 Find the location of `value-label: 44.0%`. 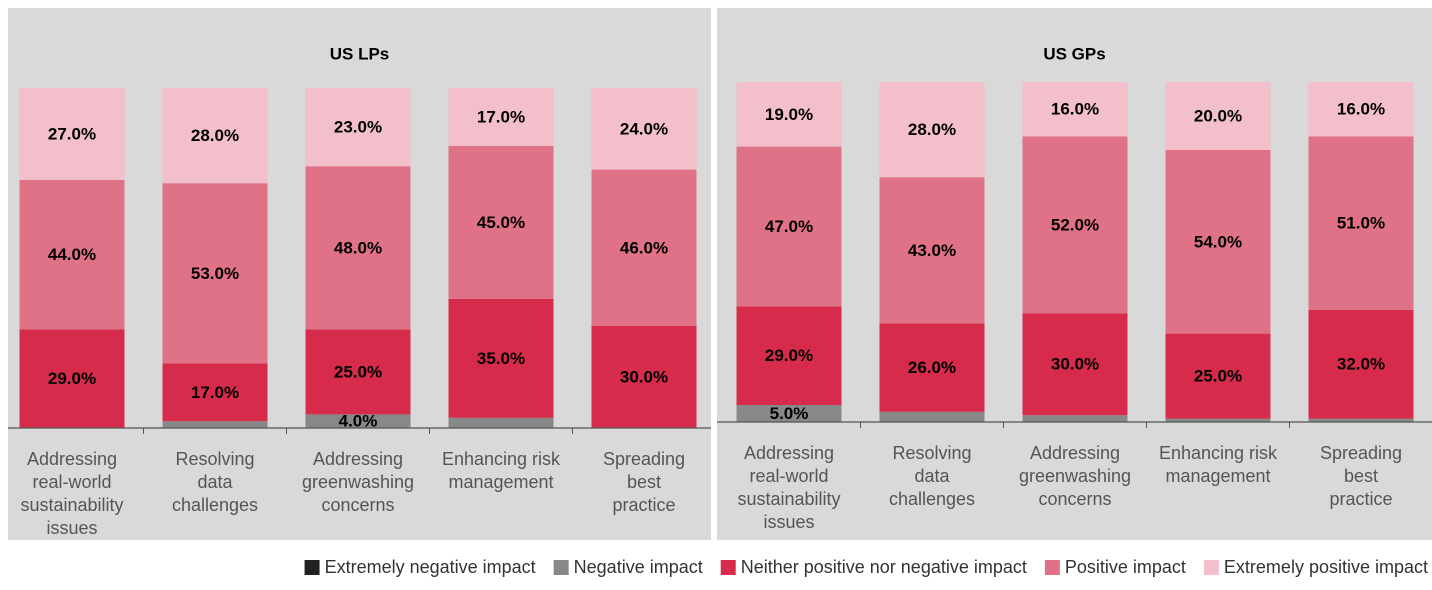

value-label: 44.0% is located at coordinates (72, 254).